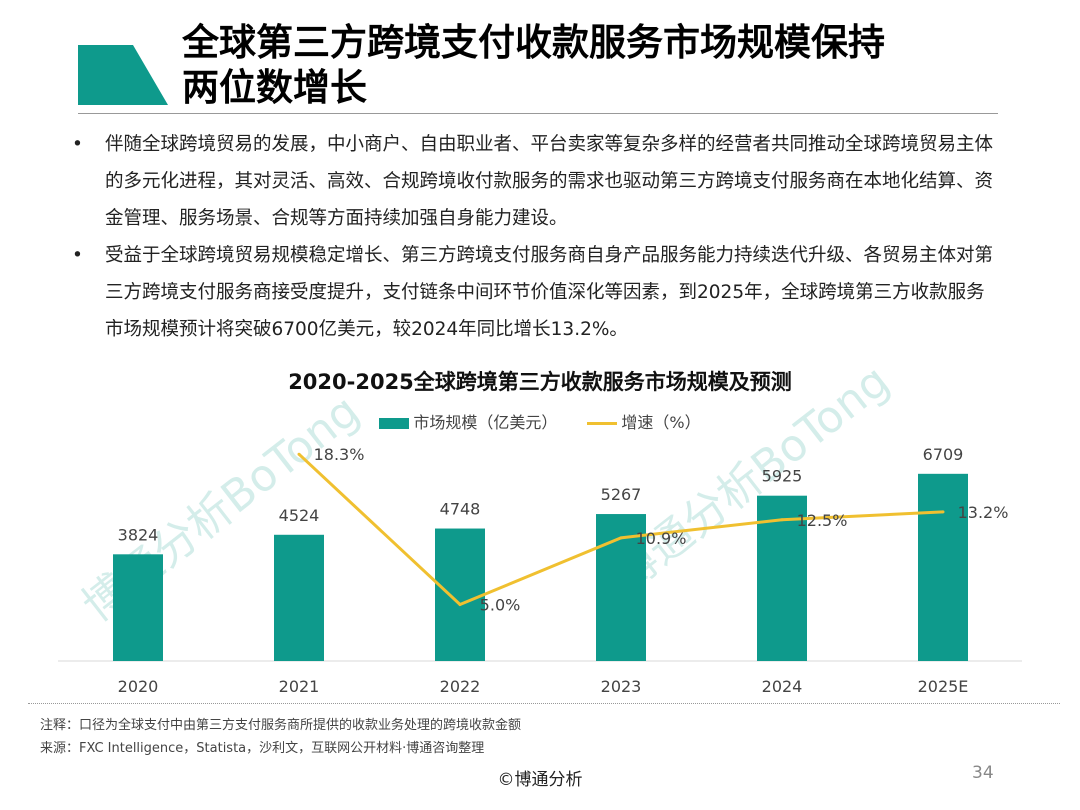 The image size is (1080, 810). What do you see at coordinates (138, 686) in the screenshot?
I see `x-tick-2020: 2020` at bounding box center [138, 686].